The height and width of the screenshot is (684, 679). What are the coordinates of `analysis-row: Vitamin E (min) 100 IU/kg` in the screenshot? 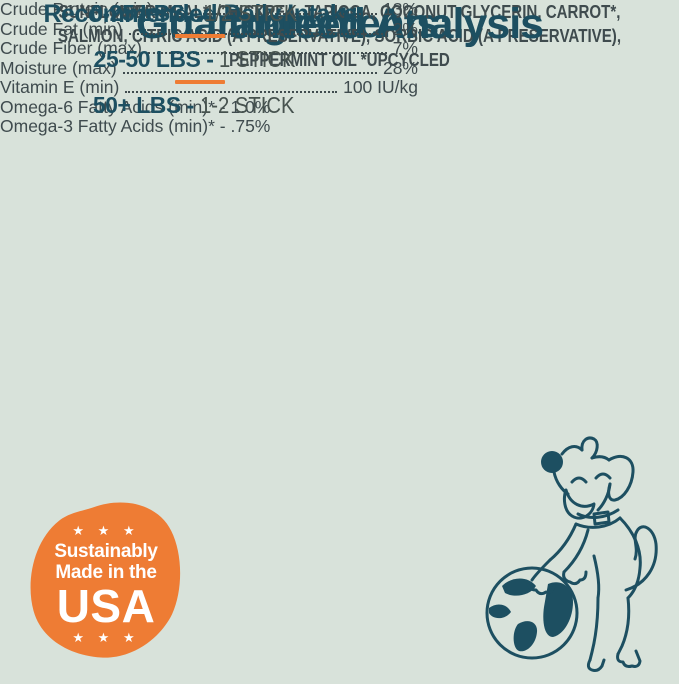 It's located at (209, 87).